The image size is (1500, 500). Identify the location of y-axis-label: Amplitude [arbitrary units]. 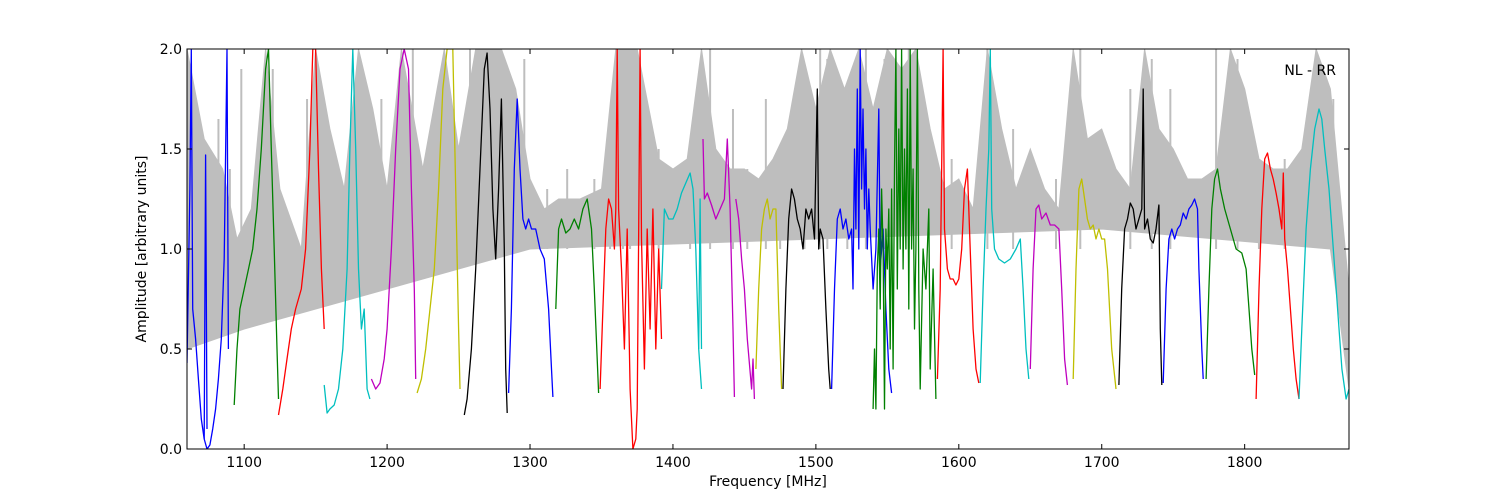
(142, 249).